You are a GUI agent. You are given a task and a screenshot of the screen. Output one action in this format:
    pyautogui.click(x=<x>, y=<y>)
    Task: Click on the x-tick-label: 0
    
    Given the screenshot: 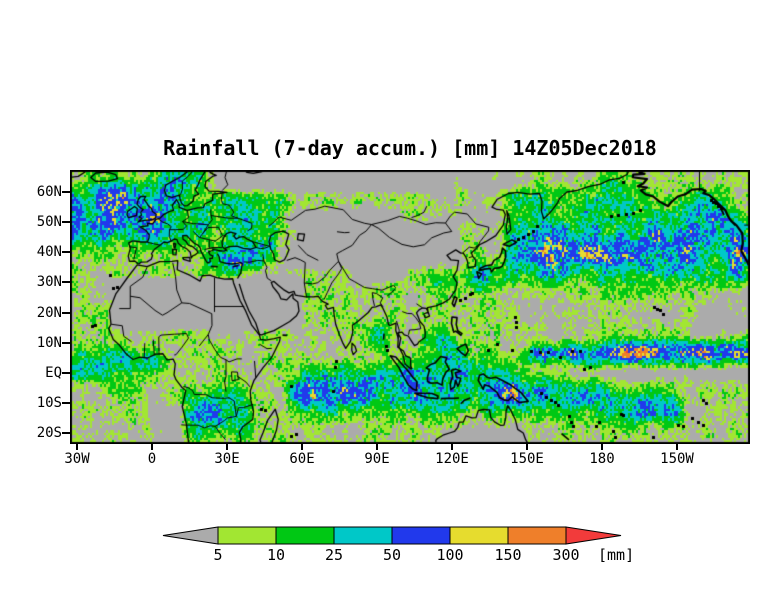 What is the action you would take?
    pyautogui.click(x=152, y=459)
    